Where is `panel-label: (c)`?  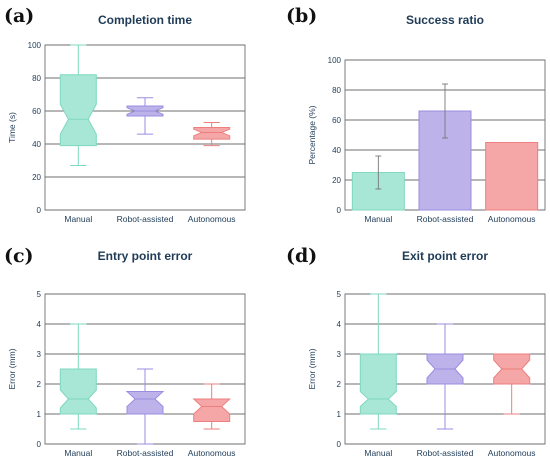
panel-label: (c) is located at coordinates (19, 256).